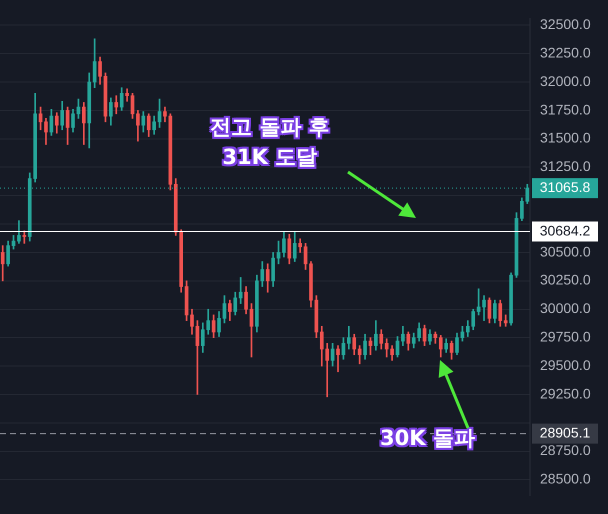 The height and width of the screenshot is (514, 608). What do you see at coordinates (565, 364) in the screenshot?
I see `y-tick-label: 29500.0` at bounding box center [565, 364].